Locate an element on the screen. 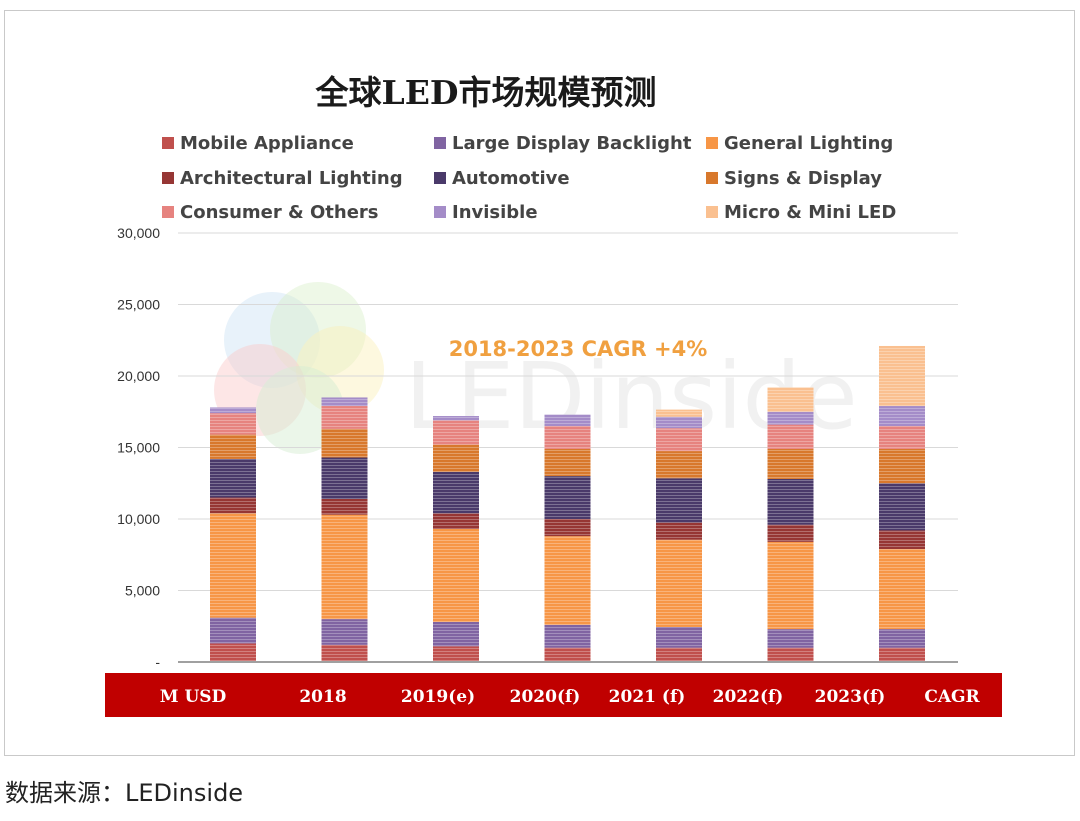  source-note: 数据来源：LEDinside is located at coordinates (124, 793).